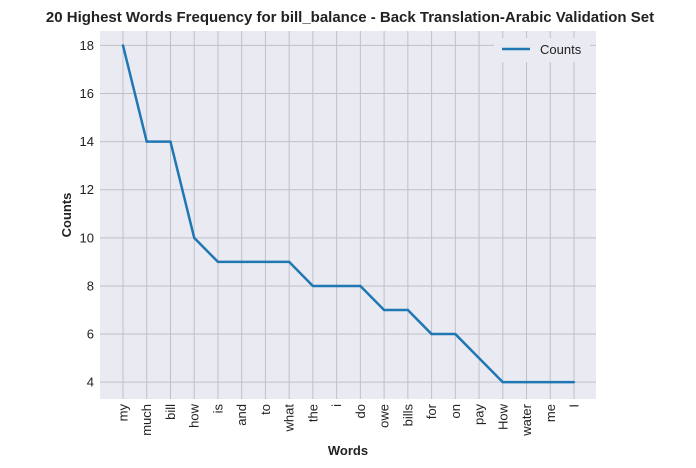  Describe the element at coordinates (561, 49) in the screenshot. I see `legend-label-counts: Counts` at that location.